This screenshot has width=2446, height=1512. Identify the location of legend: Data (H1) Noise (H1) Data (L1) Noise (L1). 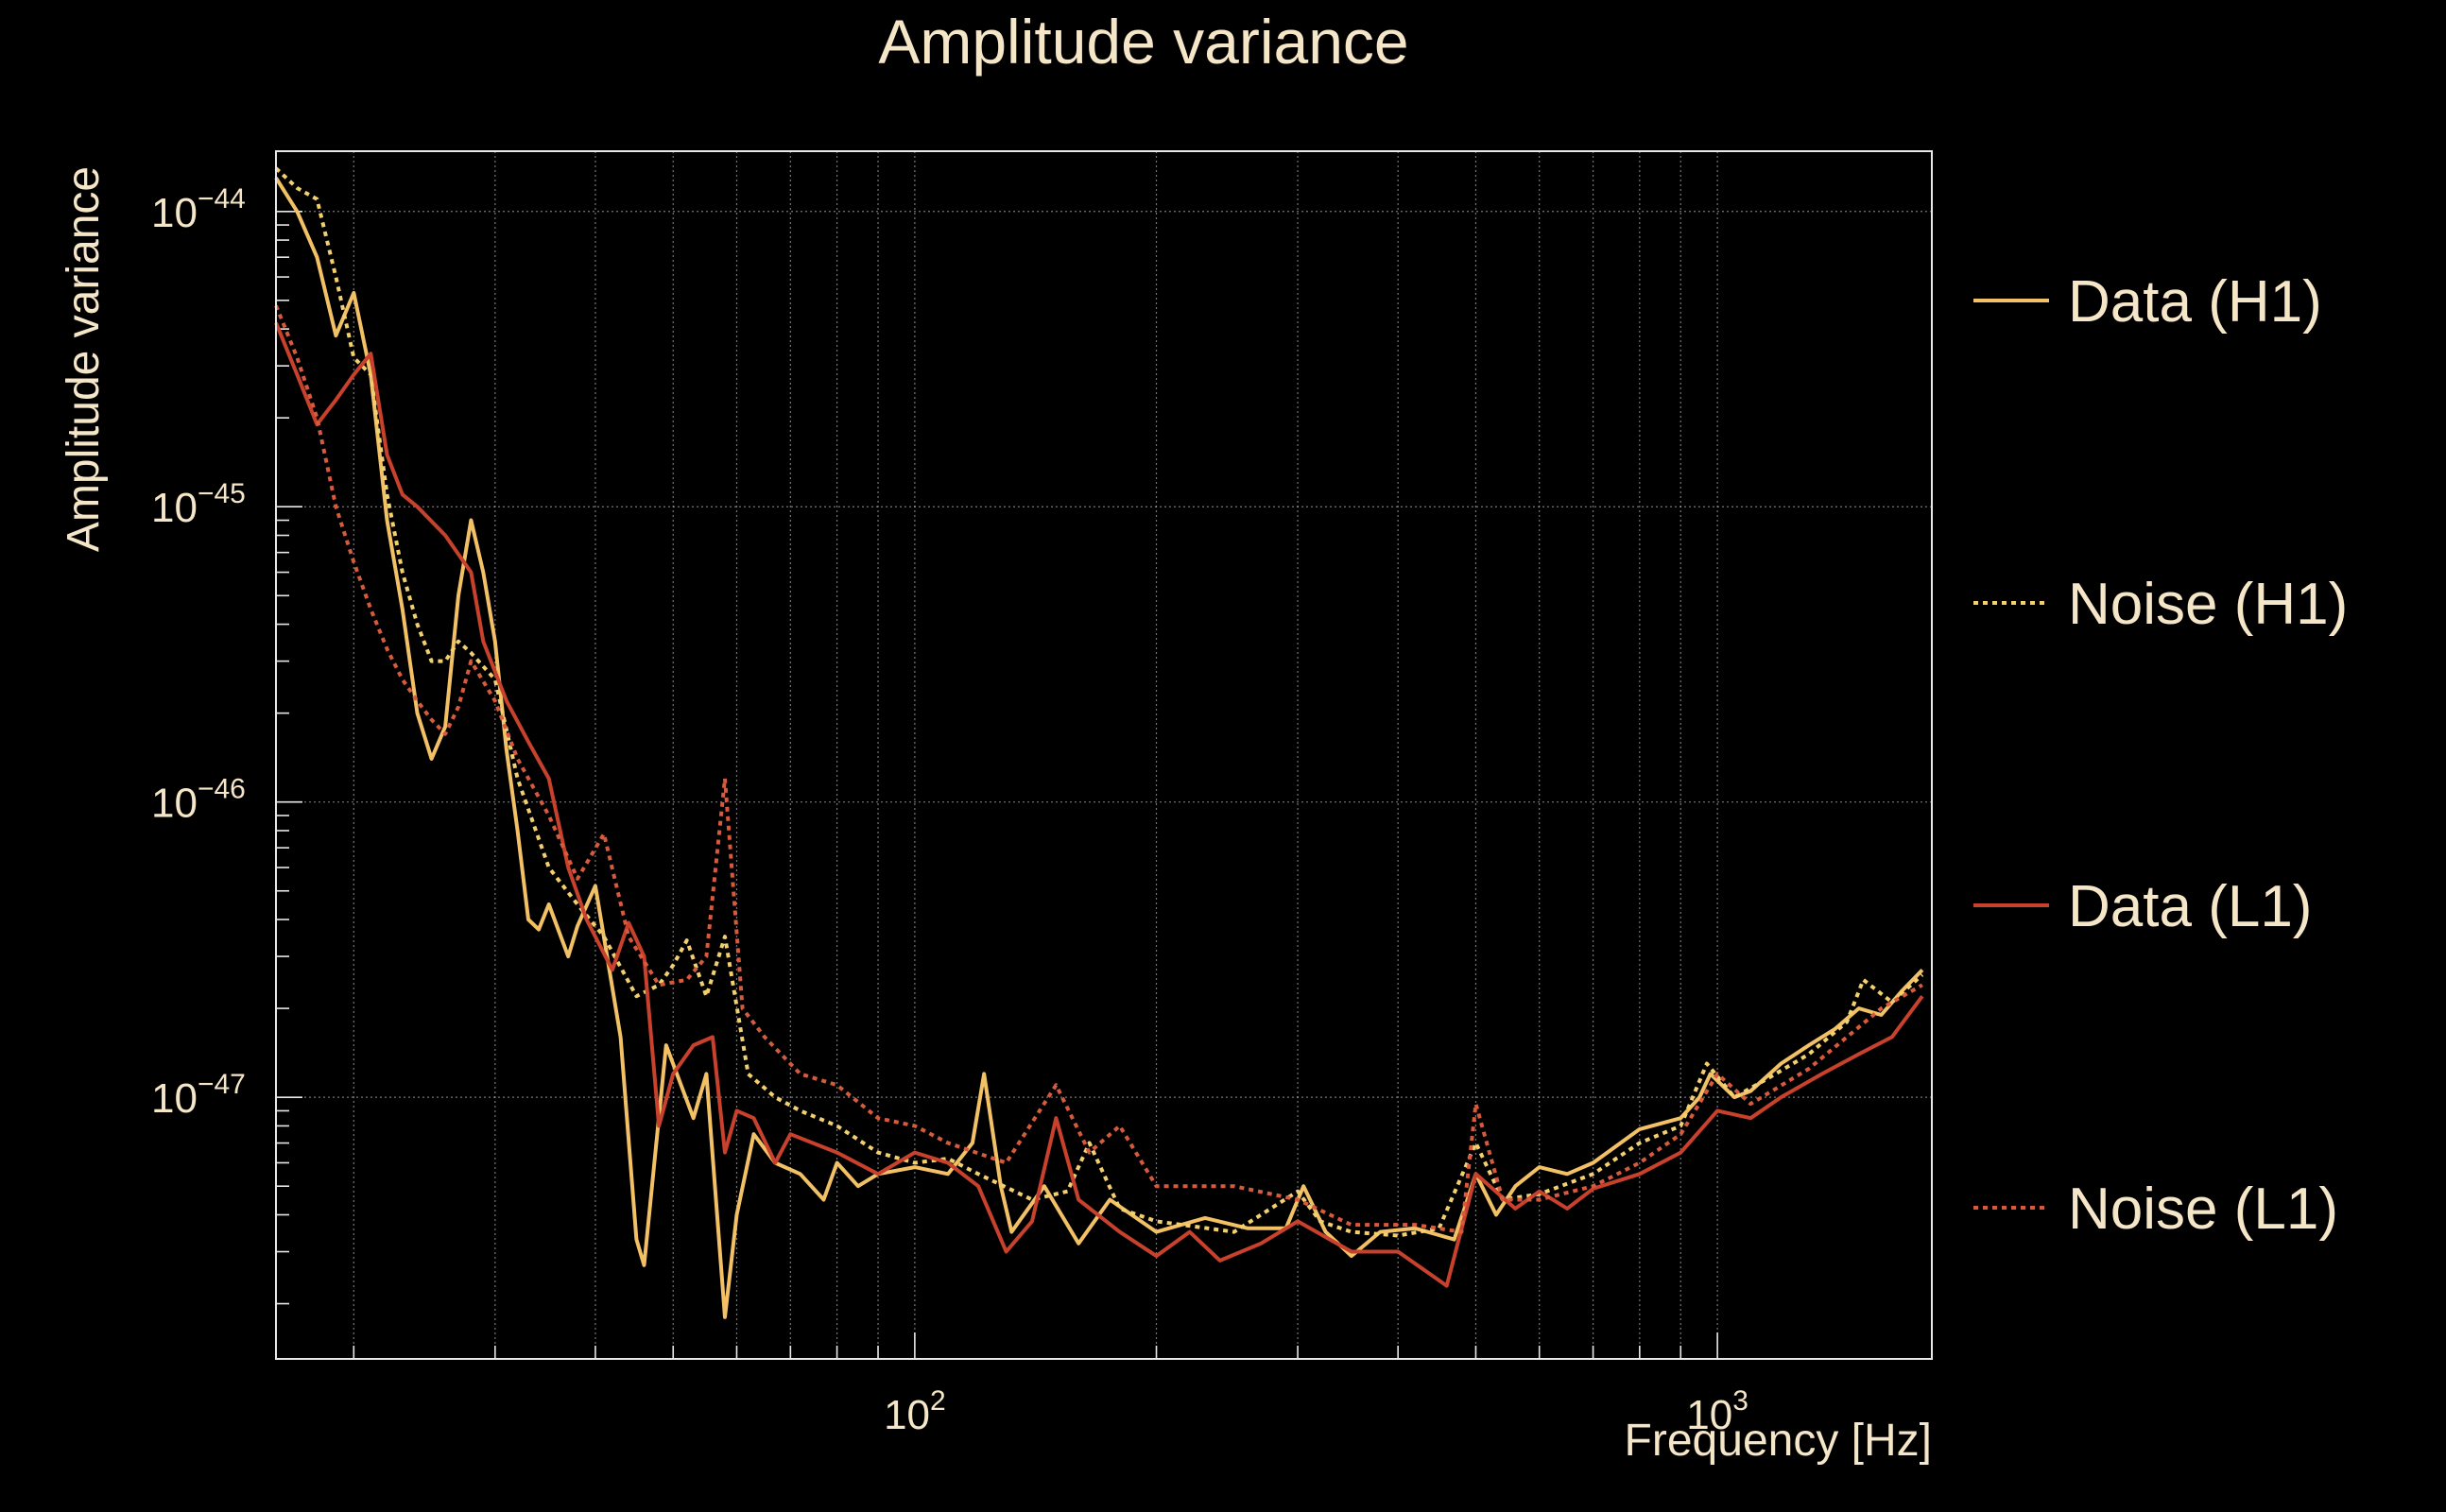
(2160, 755).